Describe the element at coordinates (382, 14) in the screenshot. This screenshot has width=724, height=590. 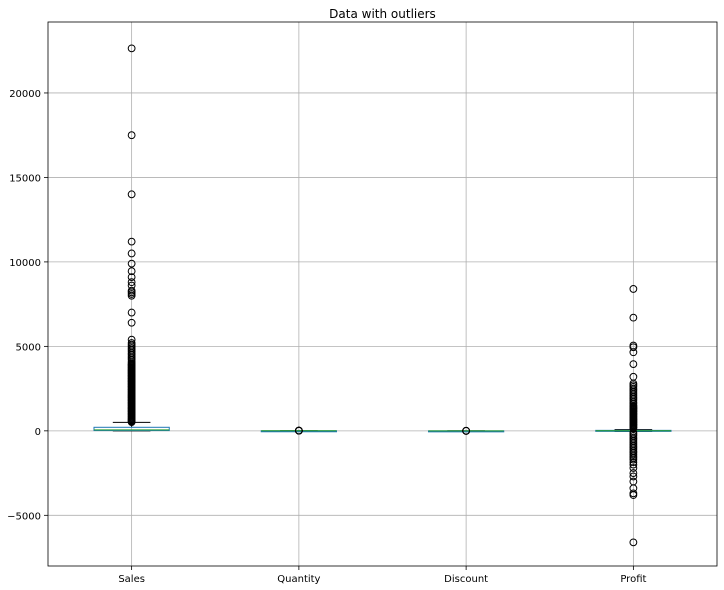
I see `chart-title: Data with outliers` at that location.